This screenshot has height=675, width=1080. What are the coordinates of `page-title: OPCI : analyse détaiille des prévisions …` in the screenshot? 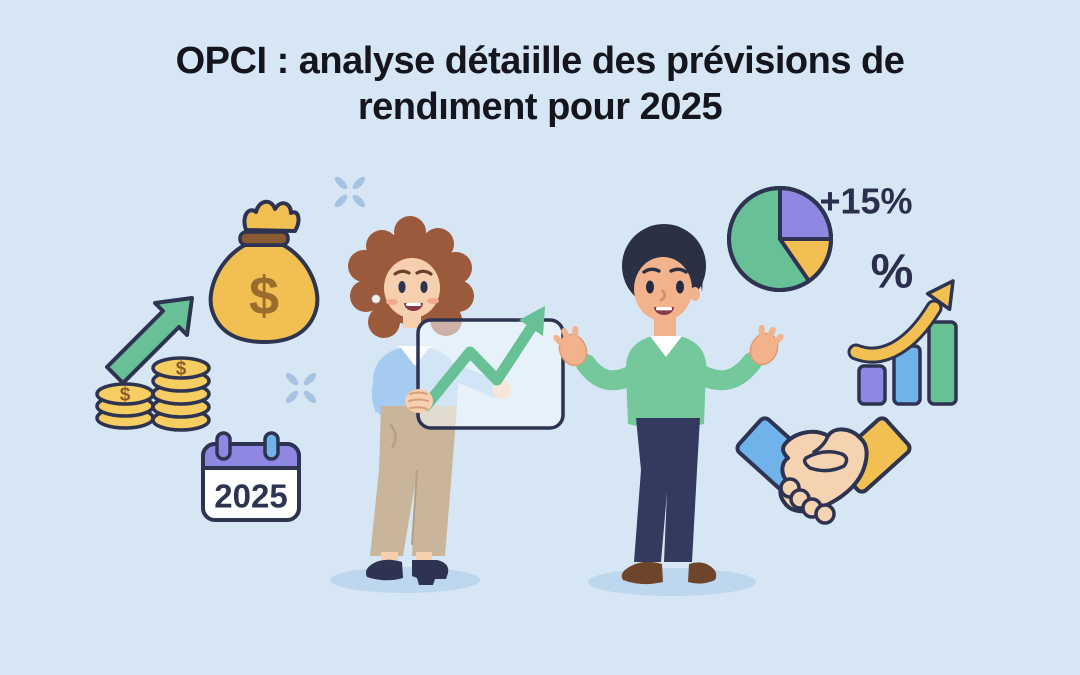 It's located at (540, 84).